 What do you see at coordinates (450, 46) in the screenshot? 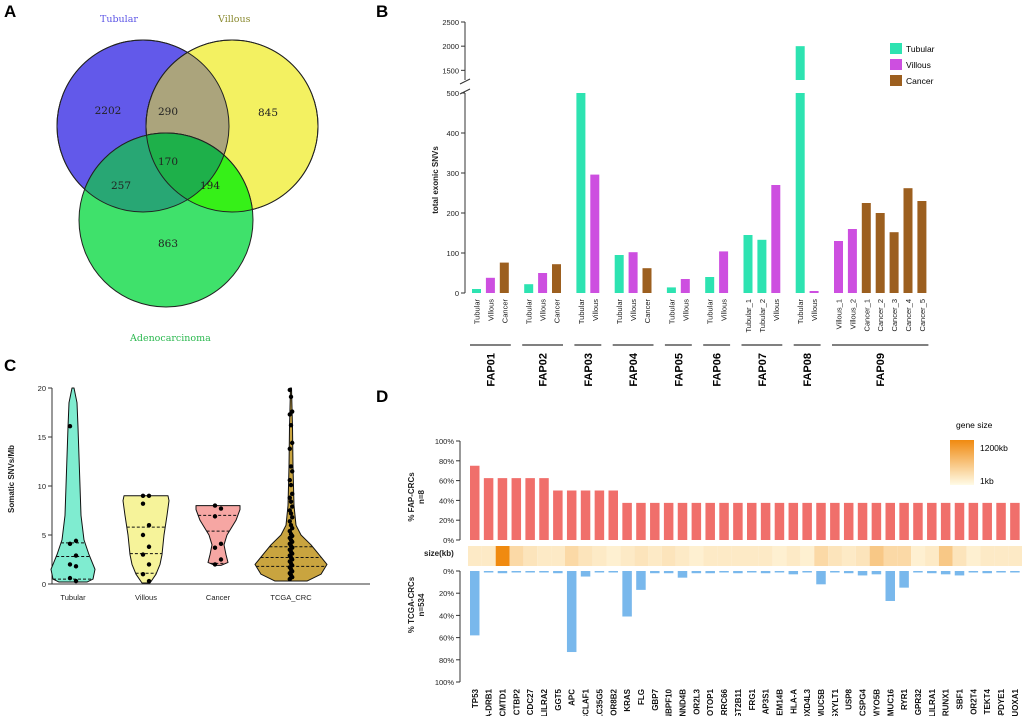
I see `b-y-tick-label: 2000` at bounding box center [450, 46].